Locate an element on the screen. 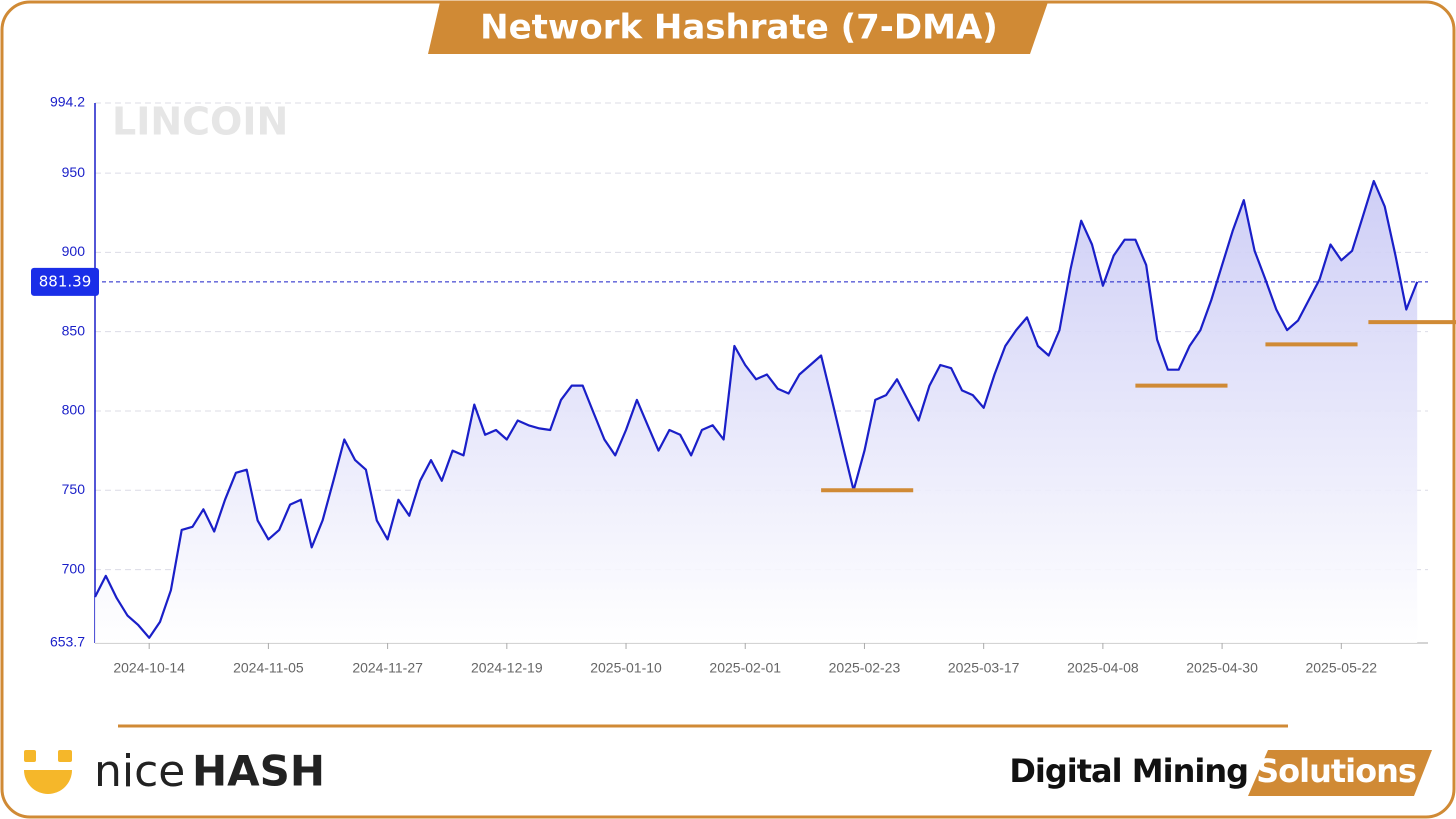 The height and width of the screenshot is (819, 1456). x-tick-label: 2024-10-14 is located at coordinates (149, 668).